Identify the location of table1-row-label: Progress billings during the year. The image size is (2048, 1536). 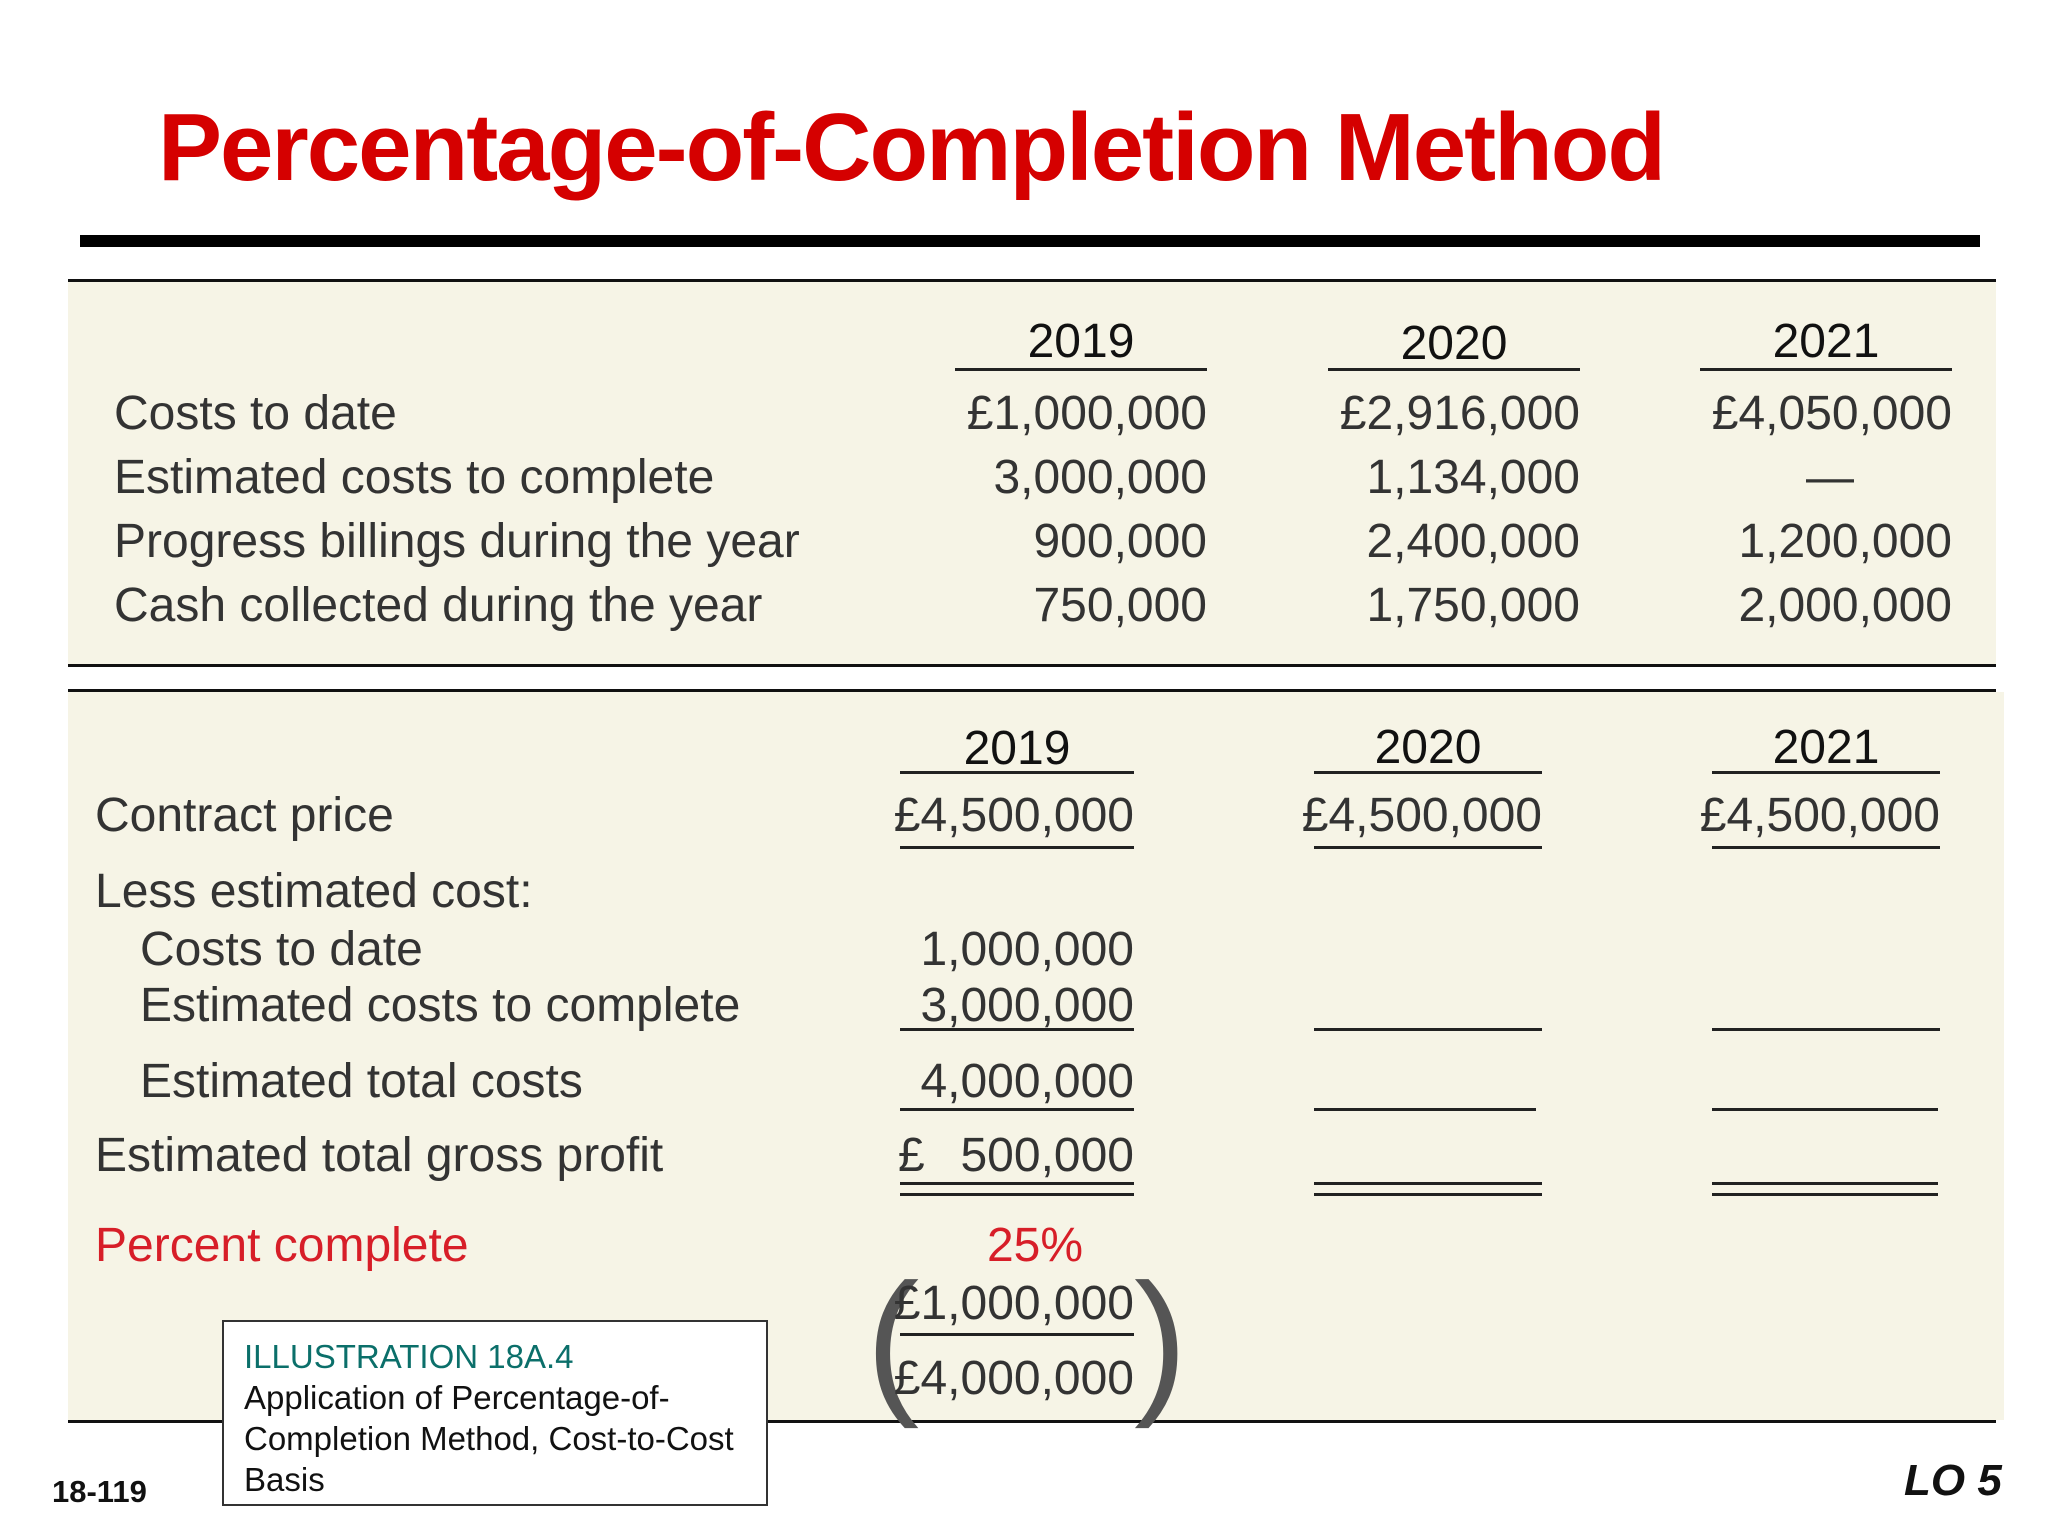
(457, 541).